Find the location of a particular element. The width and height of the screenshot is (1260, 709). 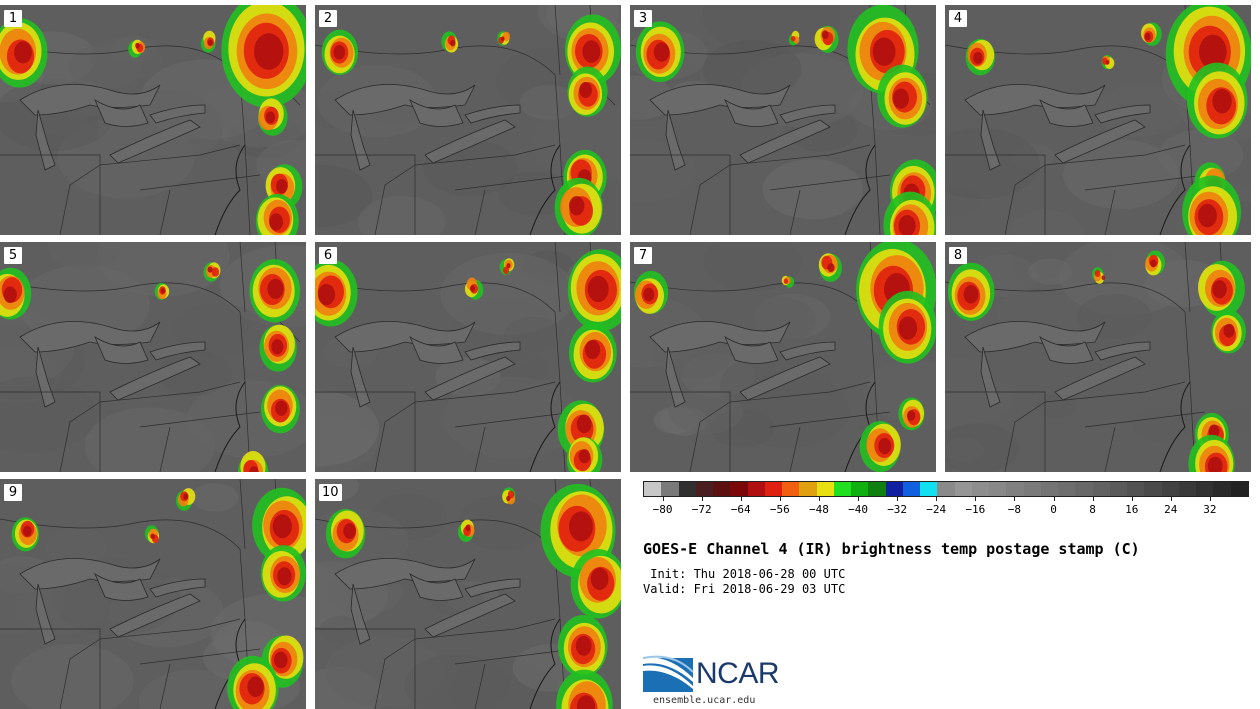

colorbar-tick-label: −16 is located at coordinates (975, 509).